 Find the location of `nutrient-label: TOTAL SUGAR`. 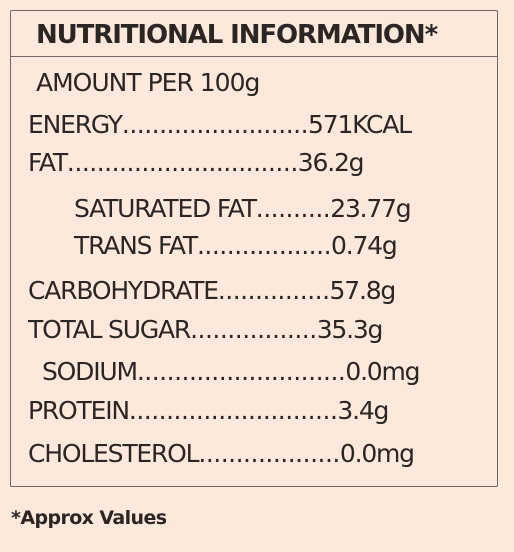

nutrient-label: TOTAL SUGAR is located at coordinates (109, 329).